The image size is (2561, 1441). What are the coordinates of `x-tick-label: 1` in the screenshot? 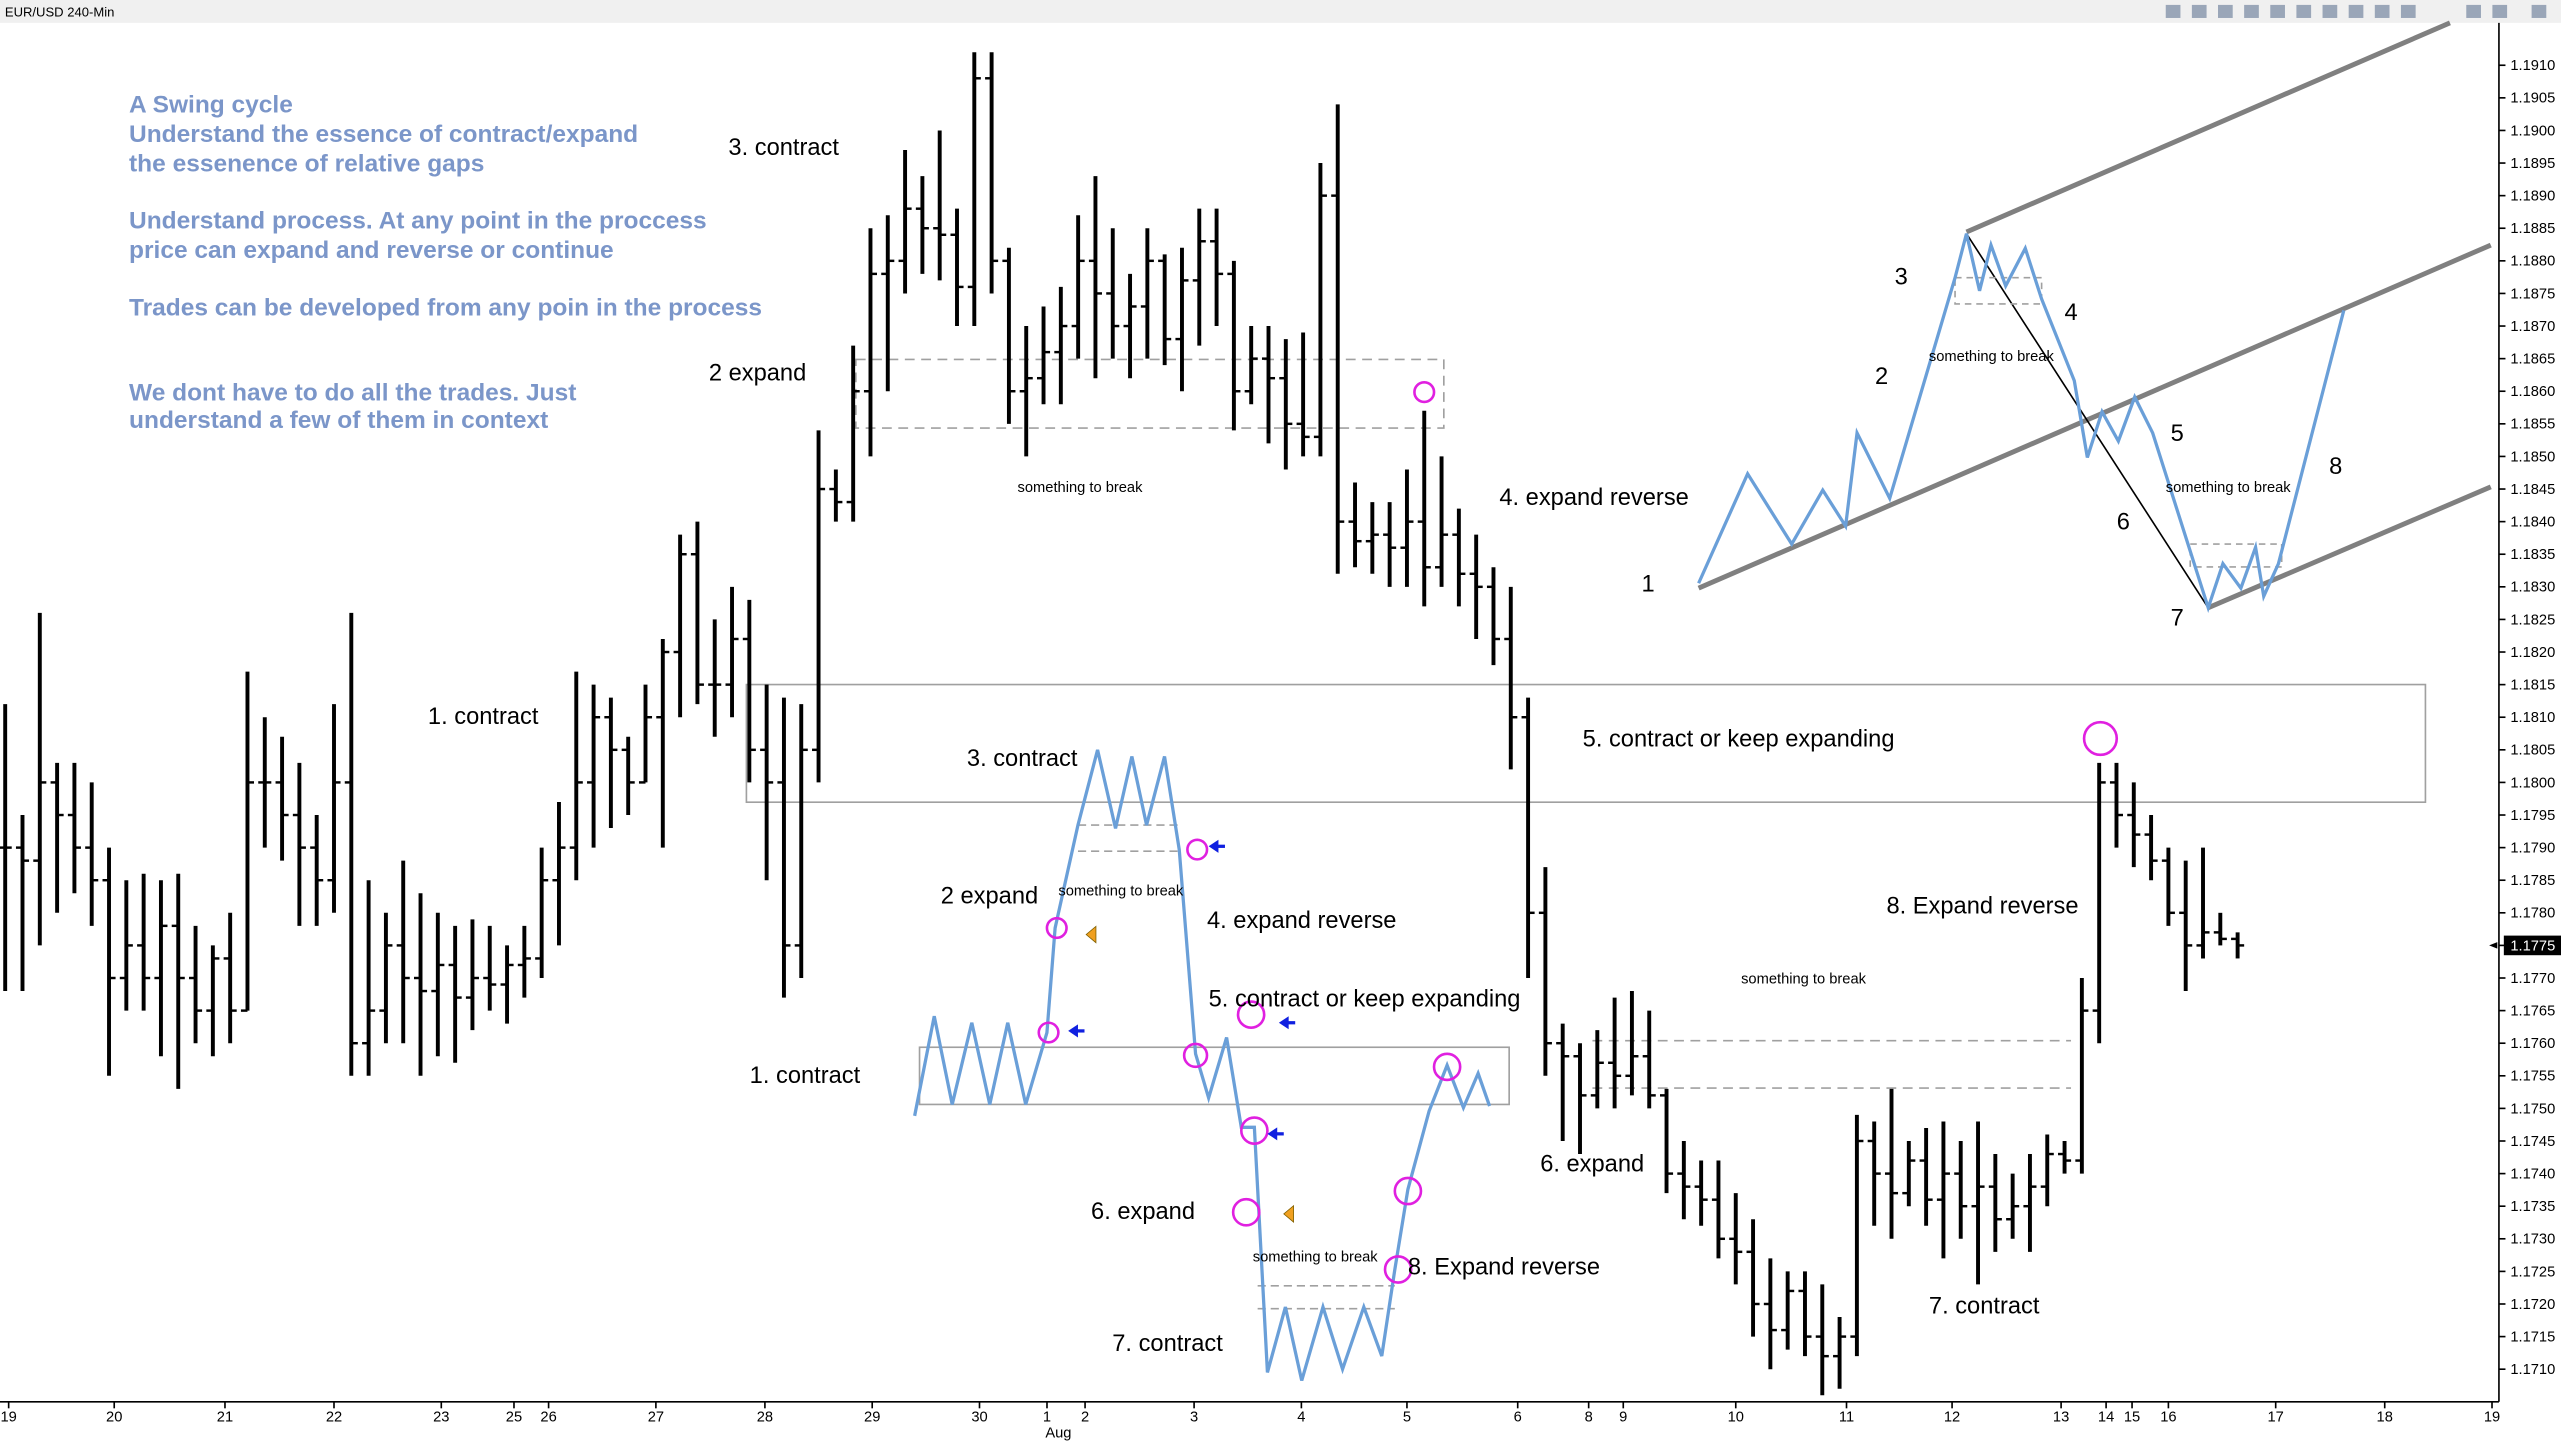 It's located at (1047, 1417).